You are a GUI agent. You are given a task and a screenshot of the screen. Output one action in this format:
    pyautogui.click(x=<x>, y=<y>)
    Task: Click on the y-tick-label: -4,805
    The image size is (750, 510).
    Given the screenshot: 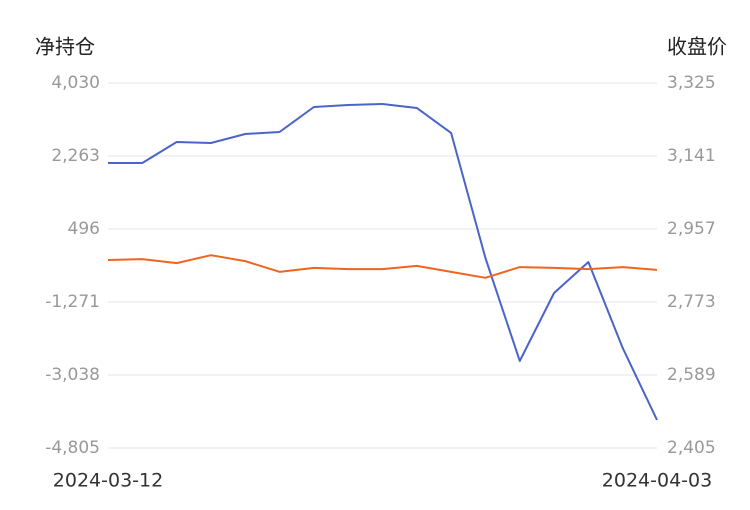 What is the action you would take?
    pyautogui.click(x=72, y=448)
    